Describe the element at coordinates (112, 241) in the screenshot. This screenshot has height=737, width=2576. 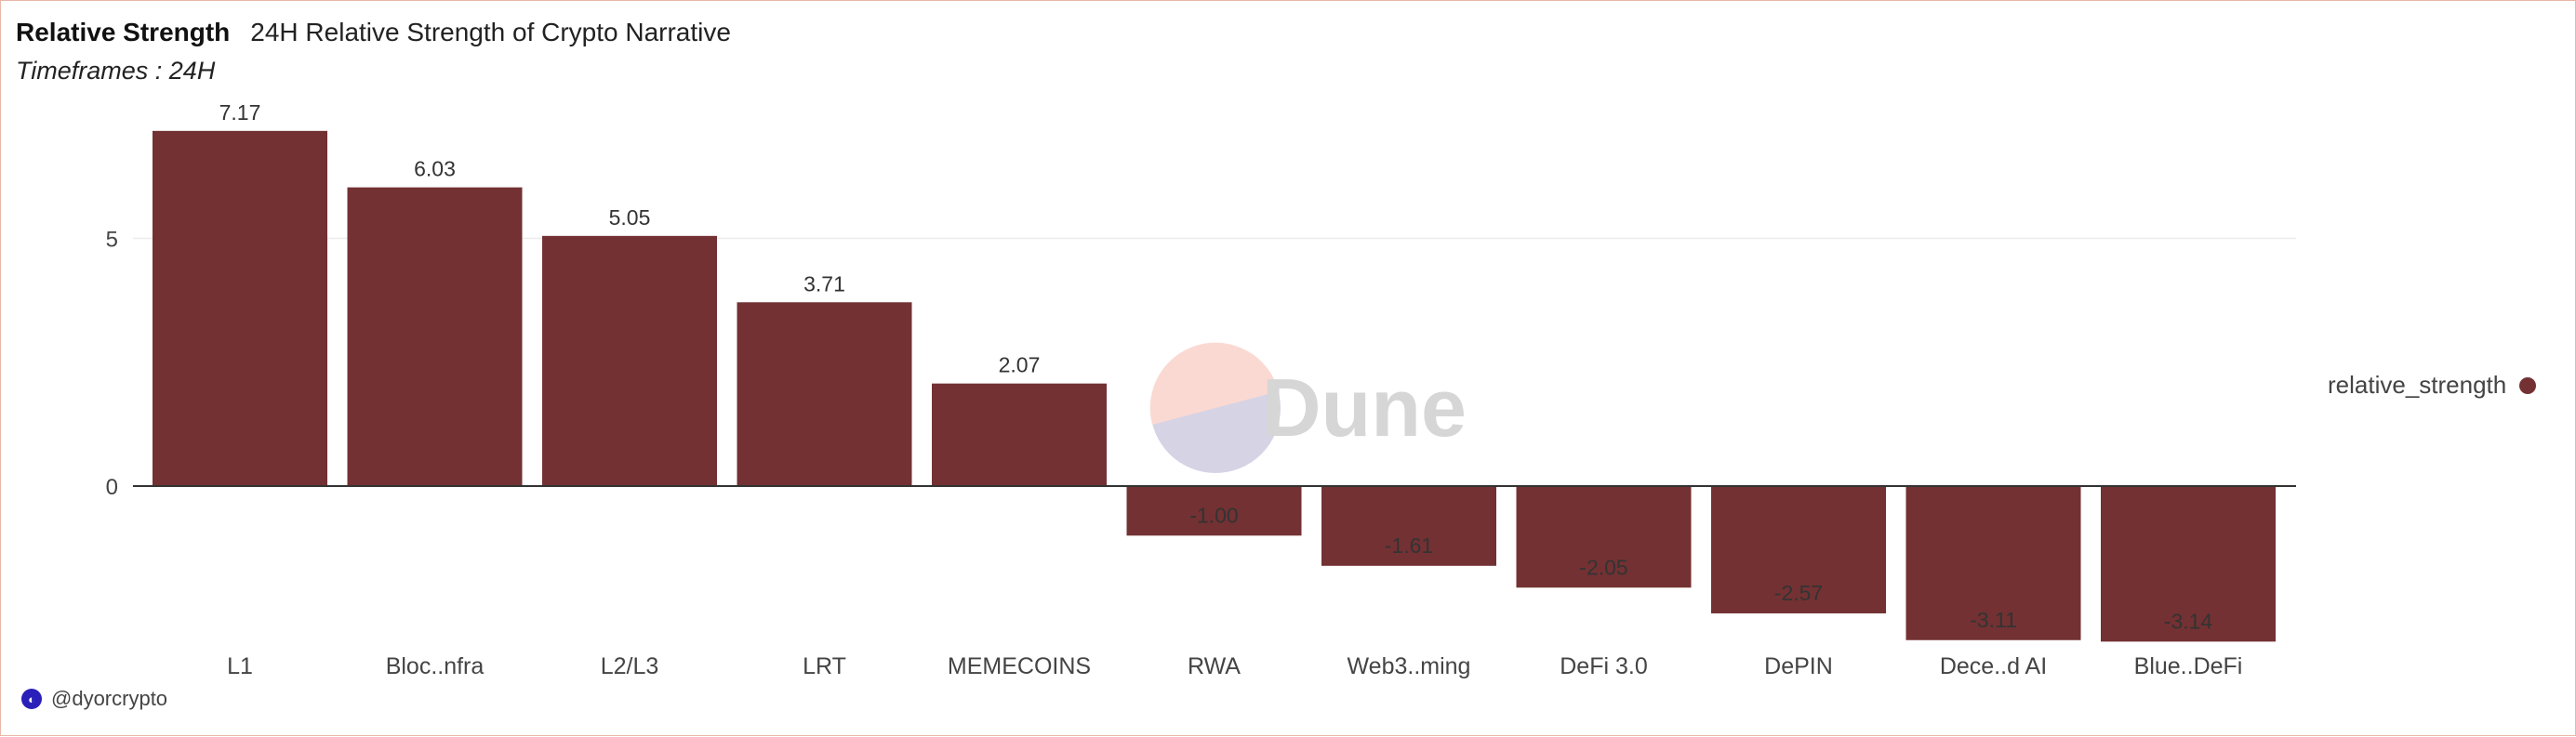
I see `y-tick-label: 5` at that location.